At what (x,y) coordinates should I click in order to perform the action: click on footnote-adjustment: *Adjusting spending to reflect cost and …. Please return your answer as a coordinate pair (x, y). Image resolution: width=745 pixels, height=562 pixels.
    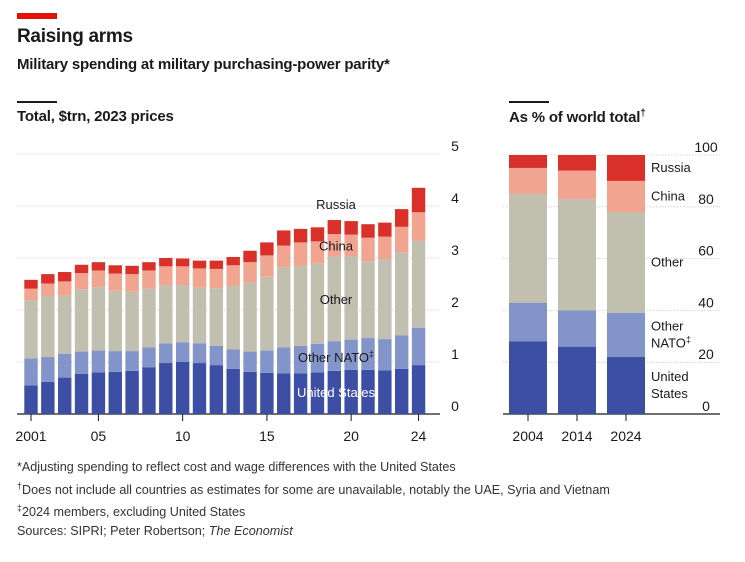
    Looking at the image, I should click on (236, 467).